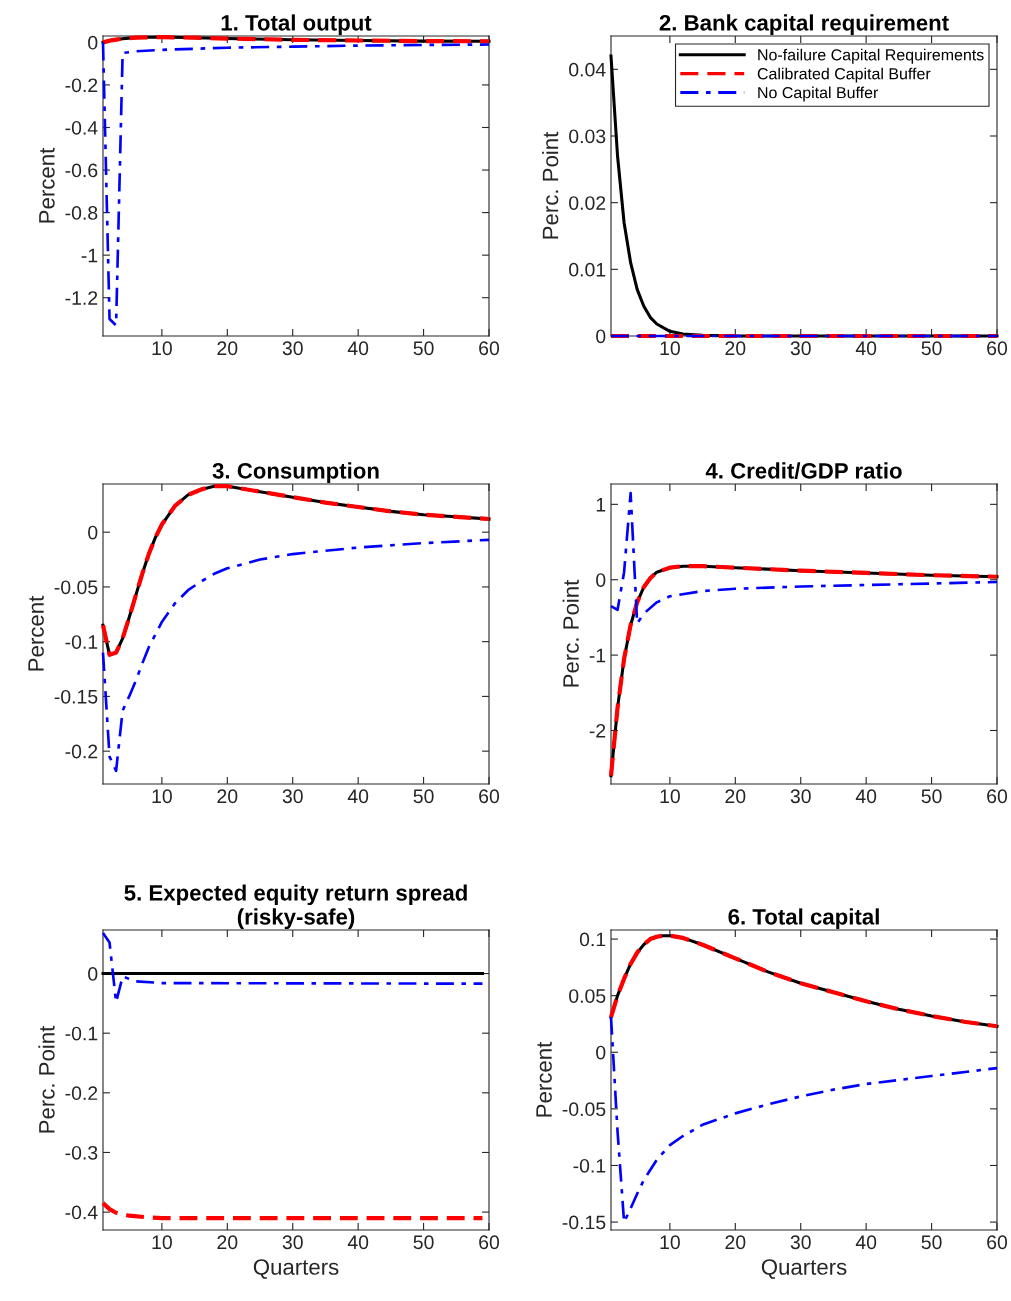 Image resolution: width=1011 pixels, height=1301 pixels. I want to click on y-tick-label: 0.04, so click(587, 69).